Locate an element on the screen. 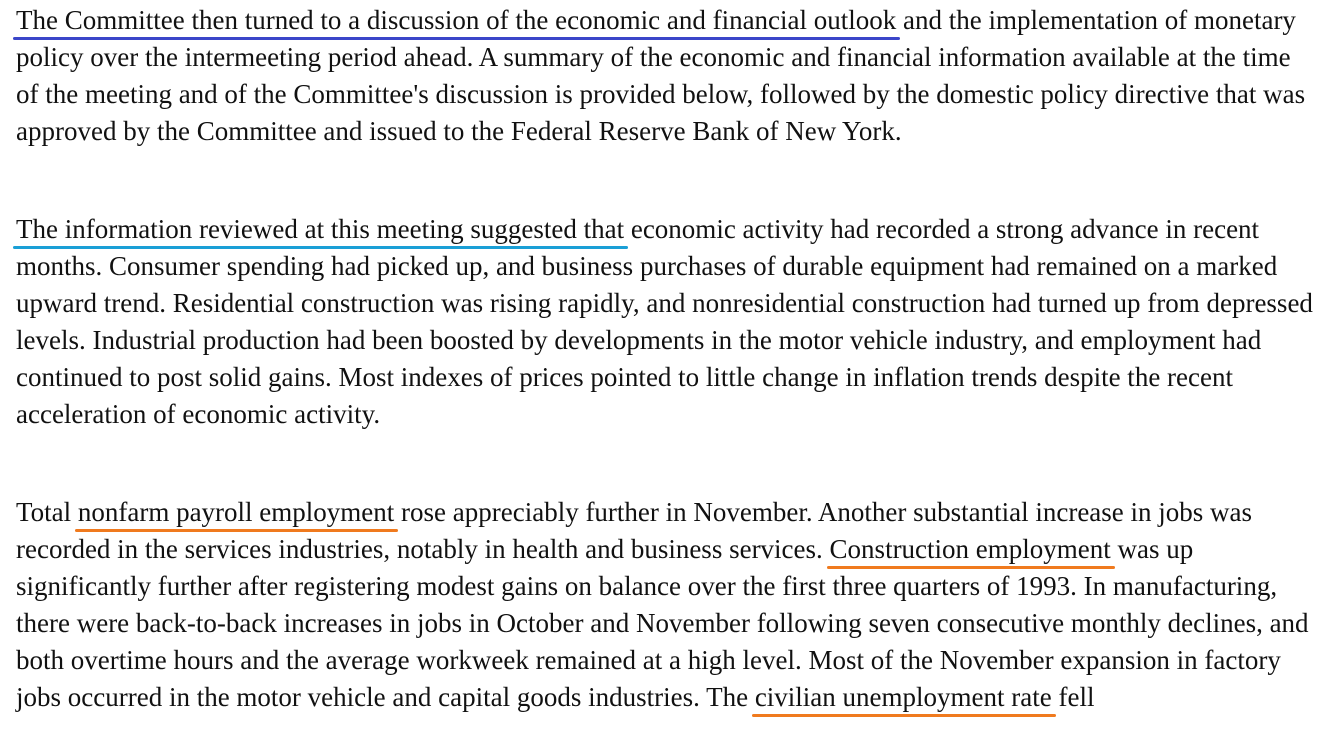  highlight-construction-employment: Construction employment is located at coordinates (970, 549).